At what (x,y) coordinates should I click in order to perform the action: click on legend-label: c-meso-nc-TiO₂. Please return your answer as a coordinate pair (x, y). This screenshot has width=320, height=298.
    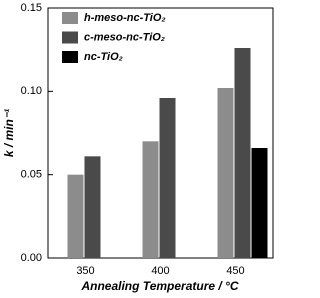
    Looking at the image, I should click on (124, 37).